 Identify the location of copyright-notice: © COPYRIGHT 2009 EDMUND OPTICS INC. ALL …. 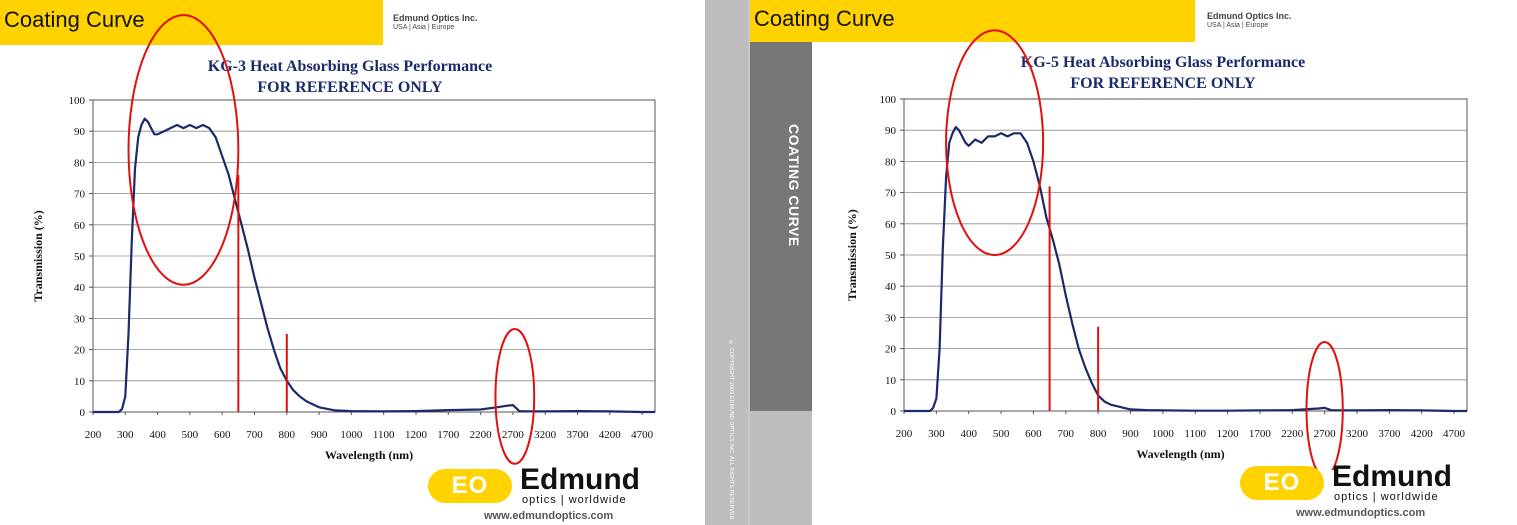
(731, 430).